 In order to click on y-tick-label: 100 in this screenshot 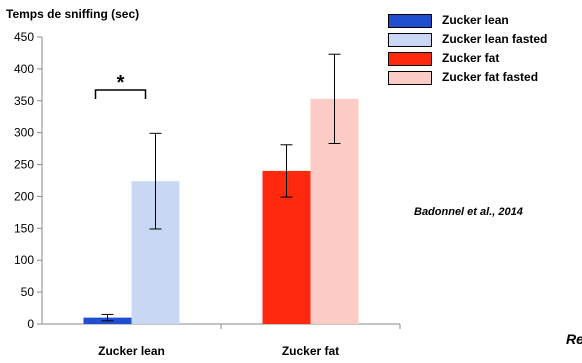, I will do `click(24, 260)`.